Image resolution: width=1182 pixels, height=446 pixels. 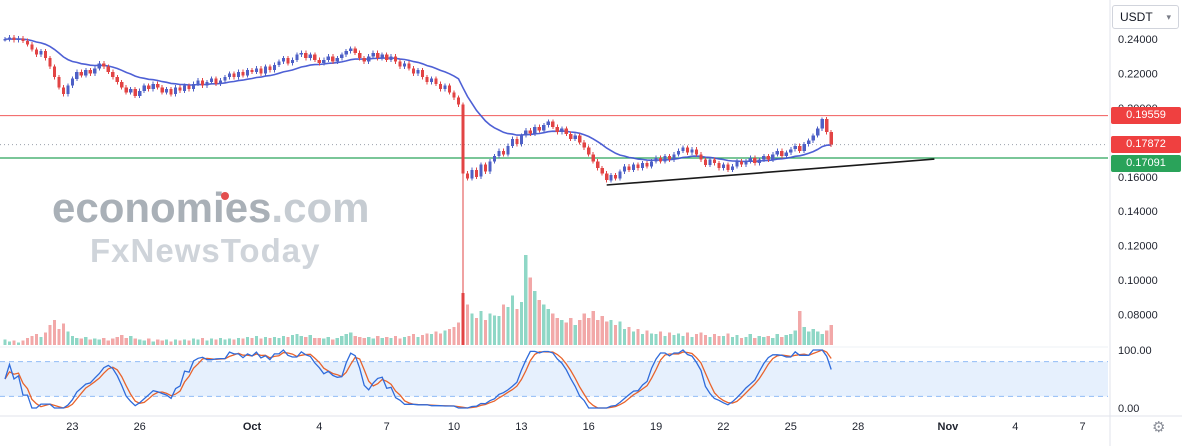 What do you see at coordinates (770, 172) in the screenshot?
I see `trendline` at bounding box center [770, 172].